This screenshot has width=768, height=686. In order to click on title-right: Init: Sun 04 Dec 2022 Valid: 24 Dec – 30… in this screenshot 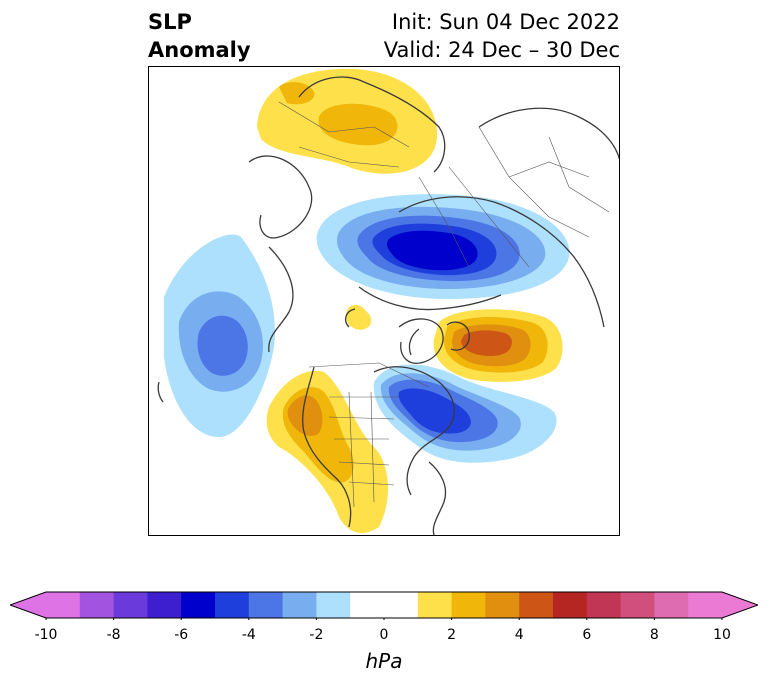, I will do `click(502, 36)`.